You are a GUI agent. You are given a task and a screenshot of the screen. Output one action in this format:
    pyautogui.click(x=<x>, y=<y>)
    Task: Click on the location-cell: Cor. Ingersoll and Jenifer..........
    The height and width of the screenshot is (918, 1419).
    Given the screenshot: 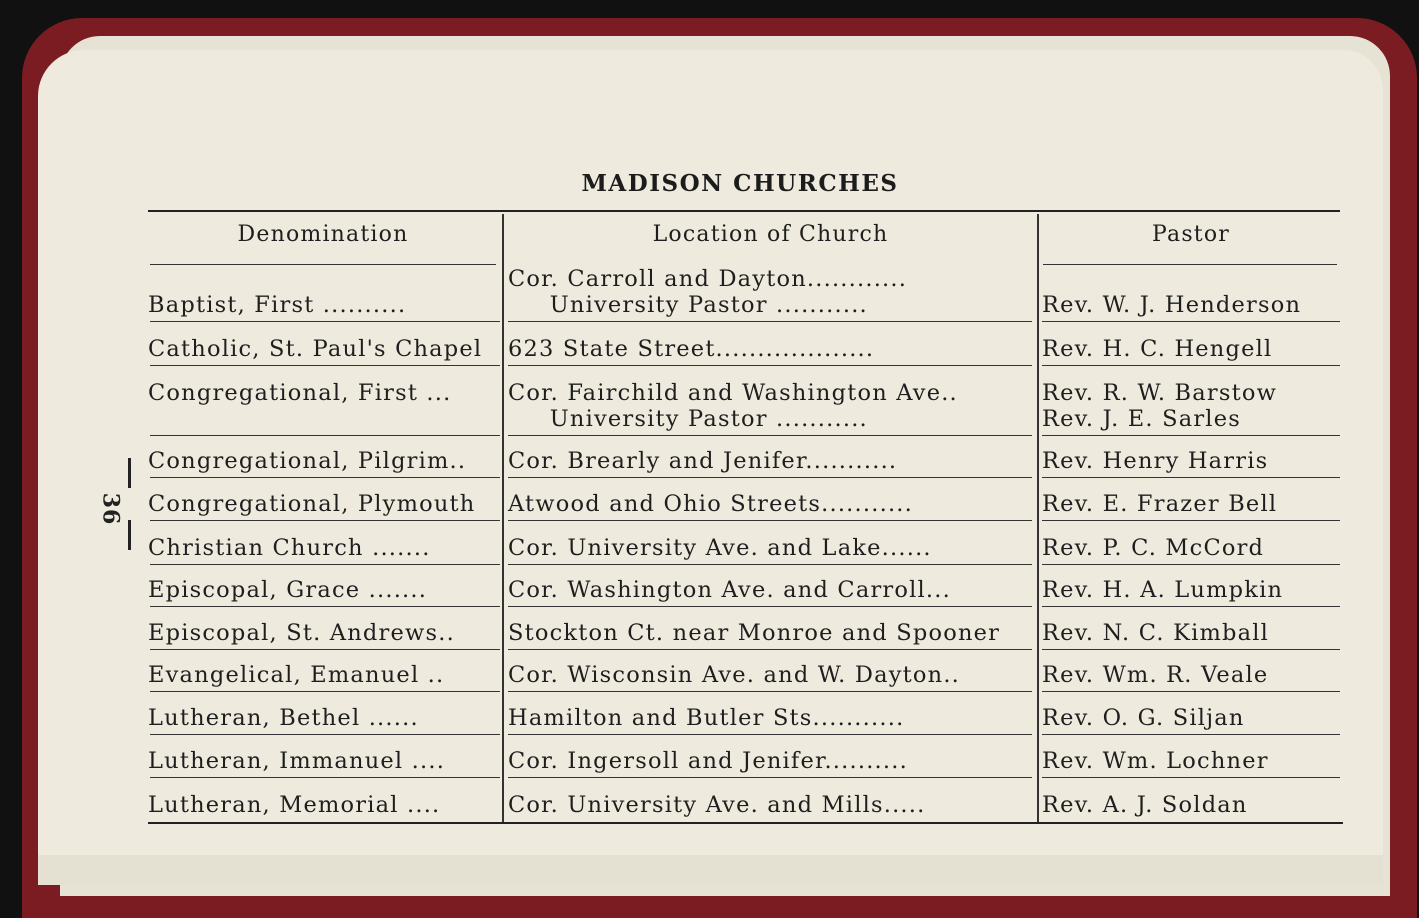 What is the action you would take?
    pyautogui.click(x=708, y=761)
    